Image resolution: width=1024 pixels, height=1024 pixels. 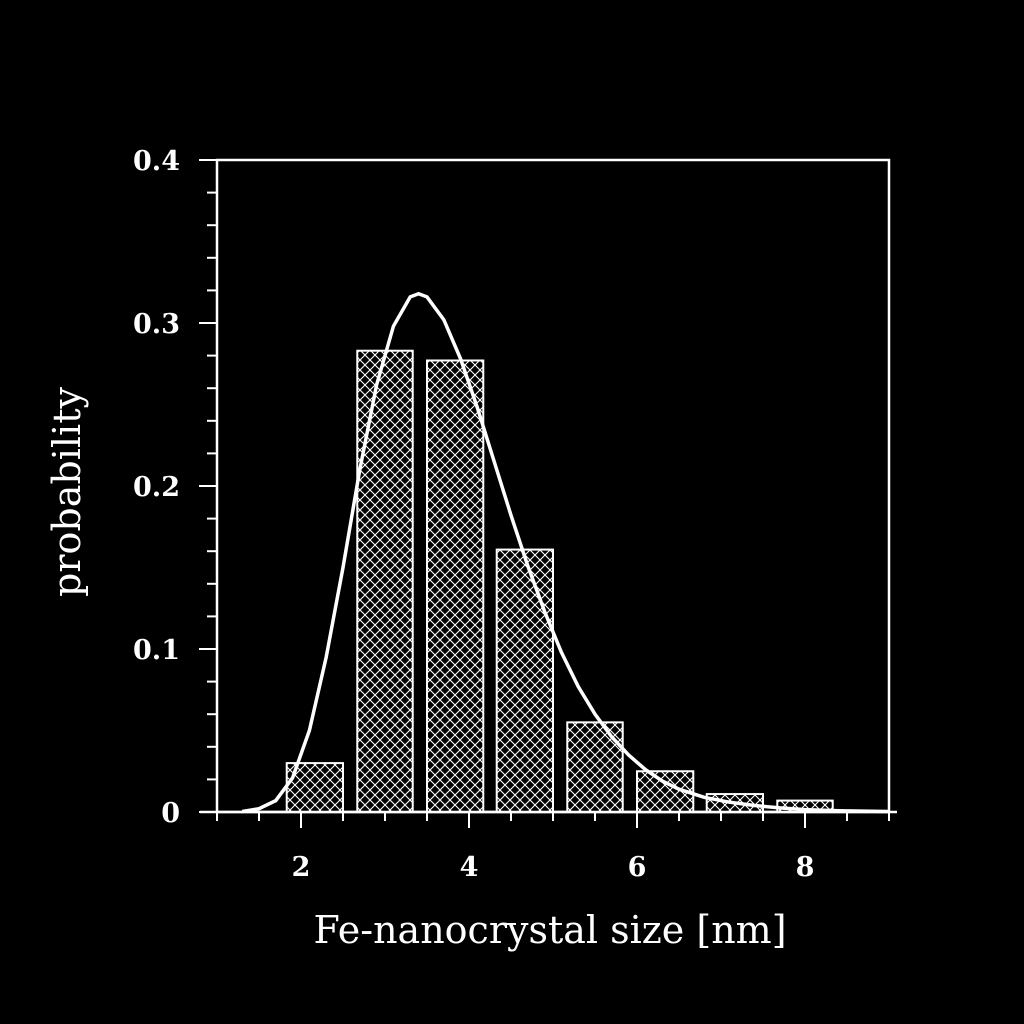 I want to click on x-axis: 2 4 6 8, so click(x=548, y=846).